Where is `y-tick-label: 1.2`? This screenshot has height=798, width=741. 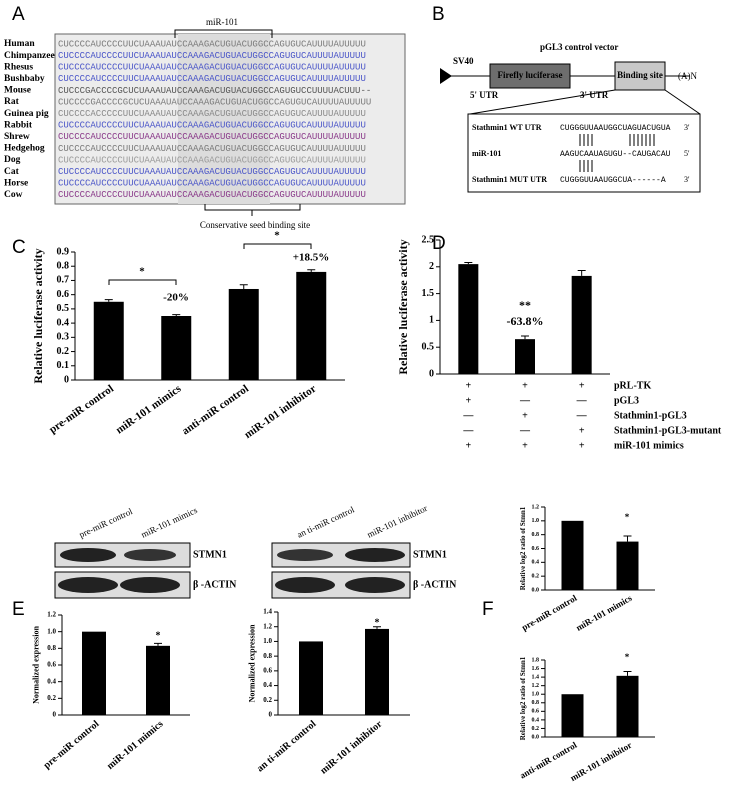 y-tick-label: 1.2 is located at coordinates (51, 615).